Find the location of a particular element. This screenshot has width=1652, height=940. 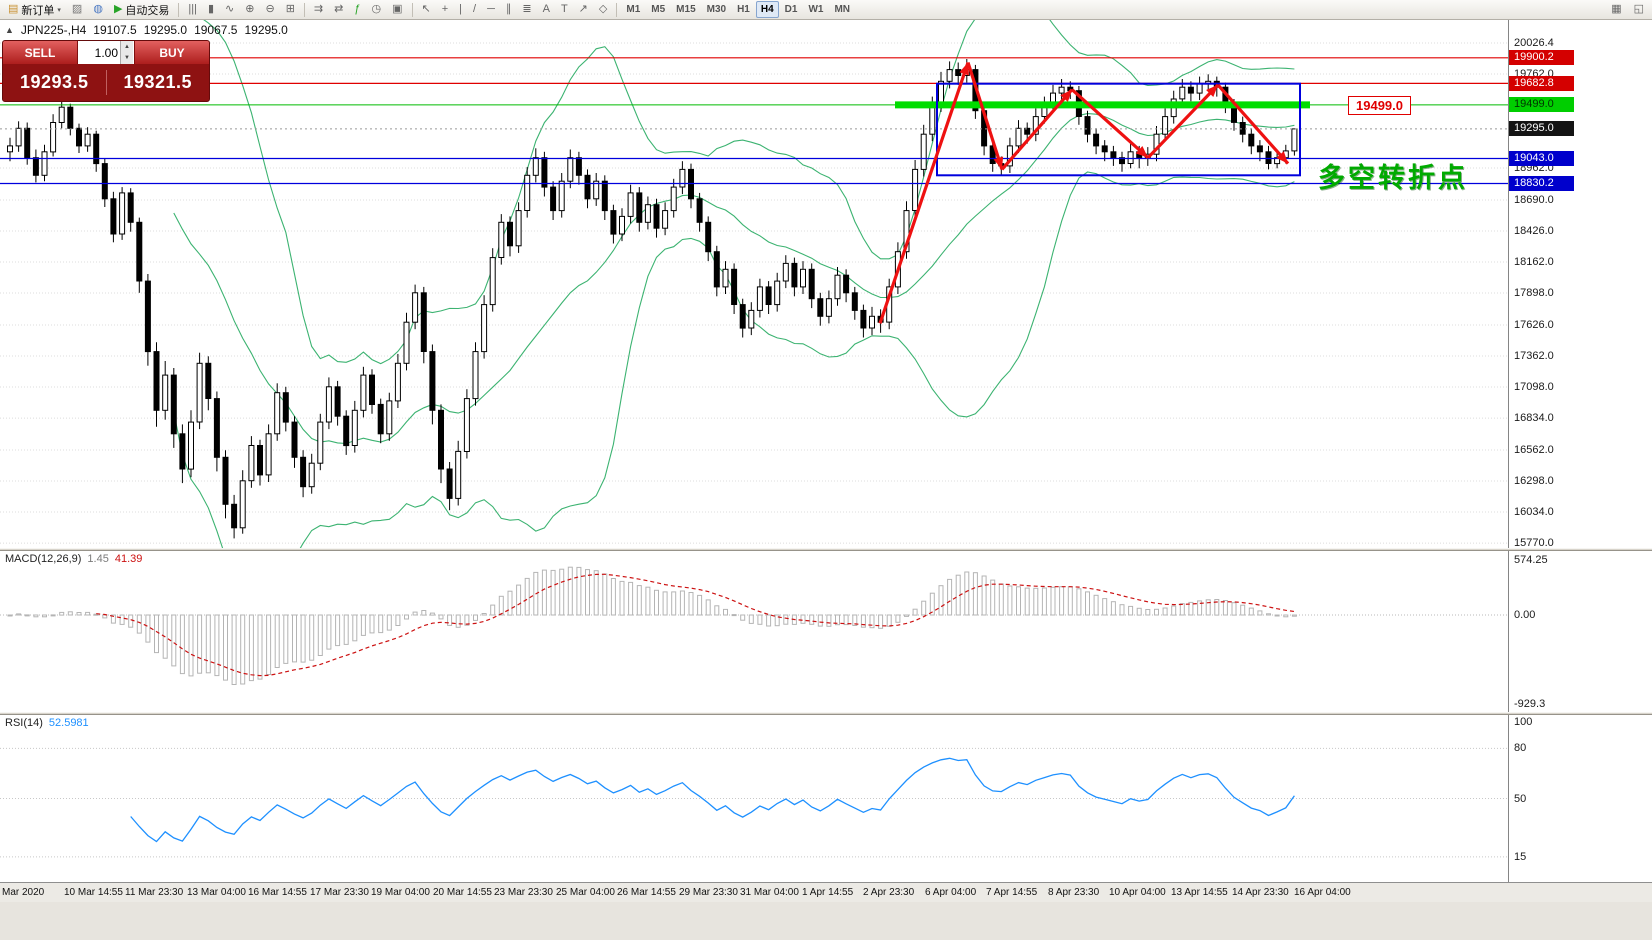

toolbar-profiles-button: ◱ is located at coordinates (1639, 9).